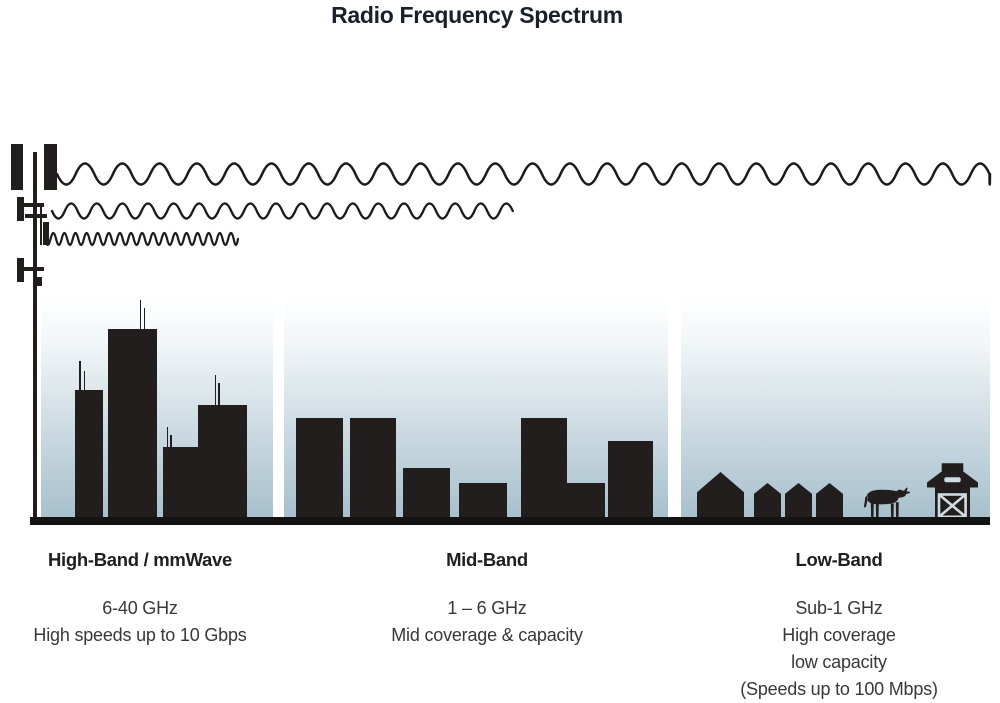 The width and height of the screenshot is (1000, 703). Describe the element at coordinates (487, 559) in the screenshot. I see `mid-band-heading: Mid-Band` at that location.